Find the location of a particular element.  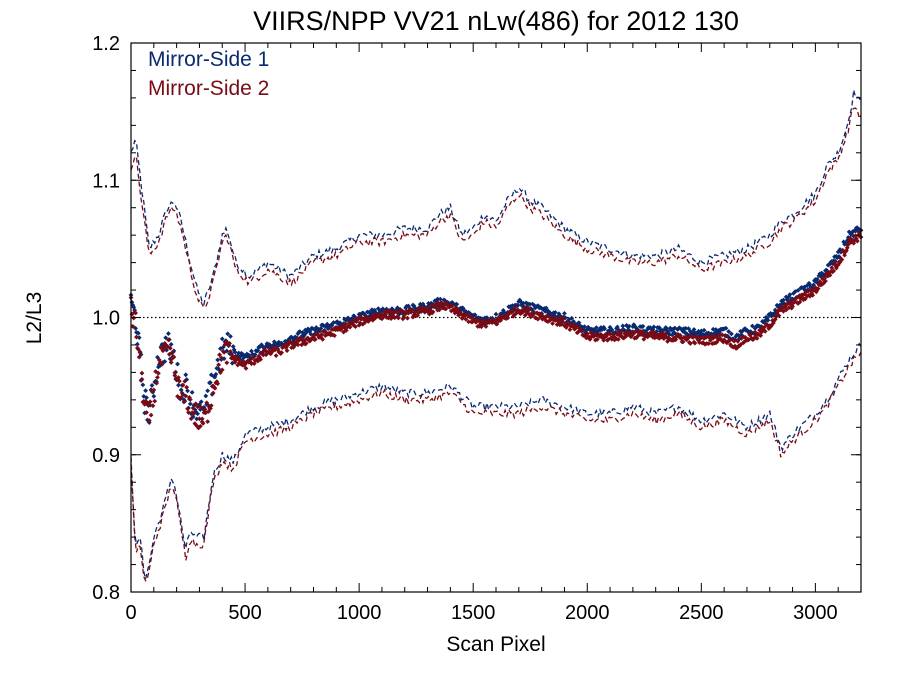

x-tick-label: 500 is located at coordinates (244, 613).